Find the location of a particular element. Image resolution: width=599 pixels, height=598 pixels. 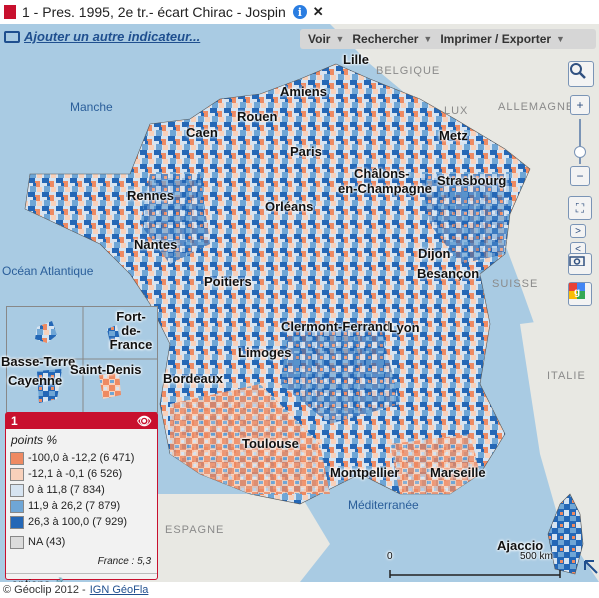

fit-extent-button: ⛶ is located at coordinates (580, 208).